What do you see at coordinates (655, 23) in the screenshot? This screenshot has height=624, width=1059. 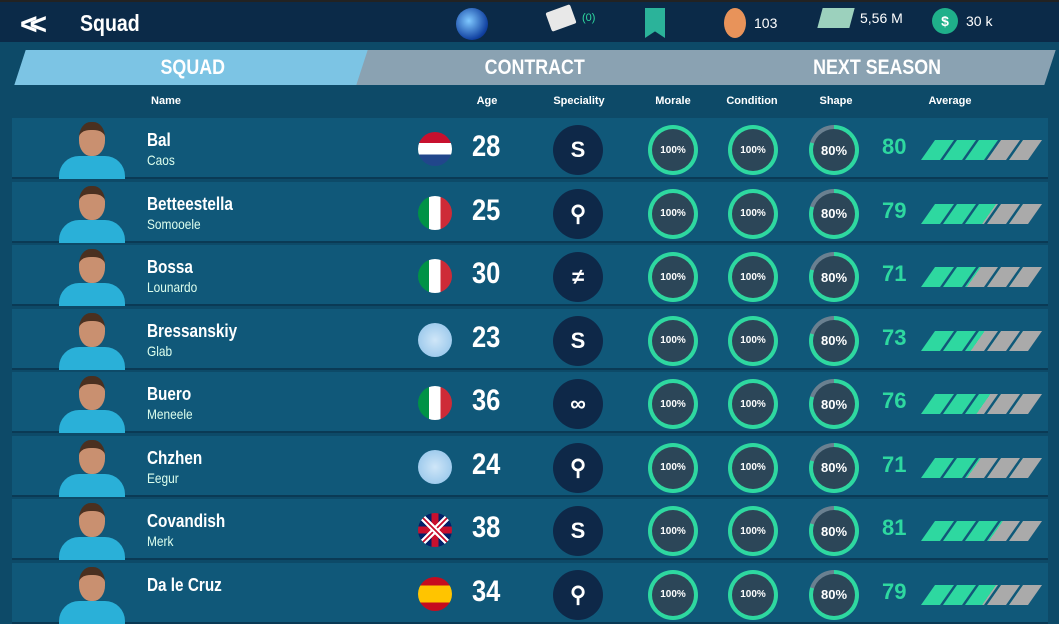 I see `bookmark-icon` at bounding box center [655, 23].